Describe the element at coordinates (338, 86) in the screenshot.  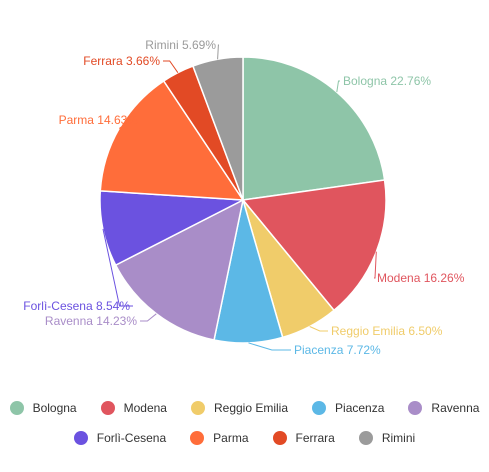
I see `leader-line-bologna` at that location.